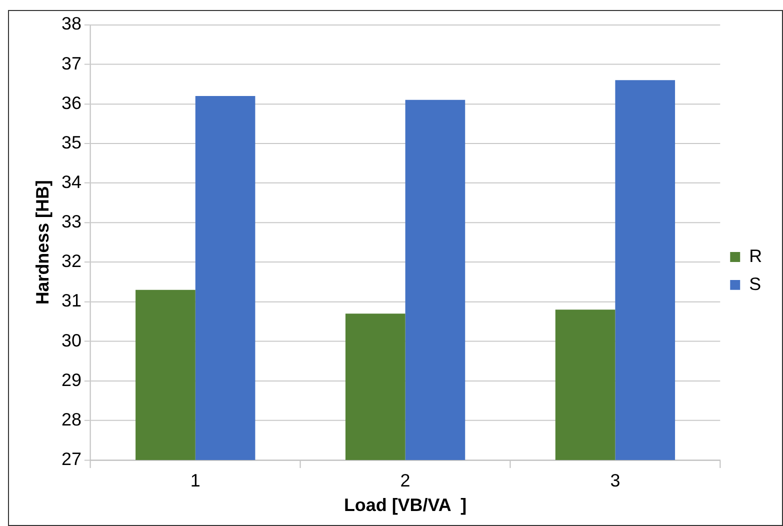 The image size is (783, 526). I want to click on x-tick-label: 1, so click(195, 480).